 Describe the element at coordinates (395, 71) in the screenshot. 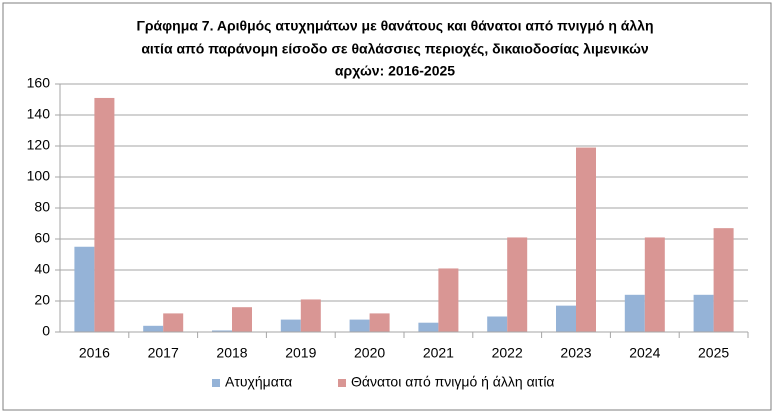

I see `chart-title: αρχών: 2016-2025` at that location.